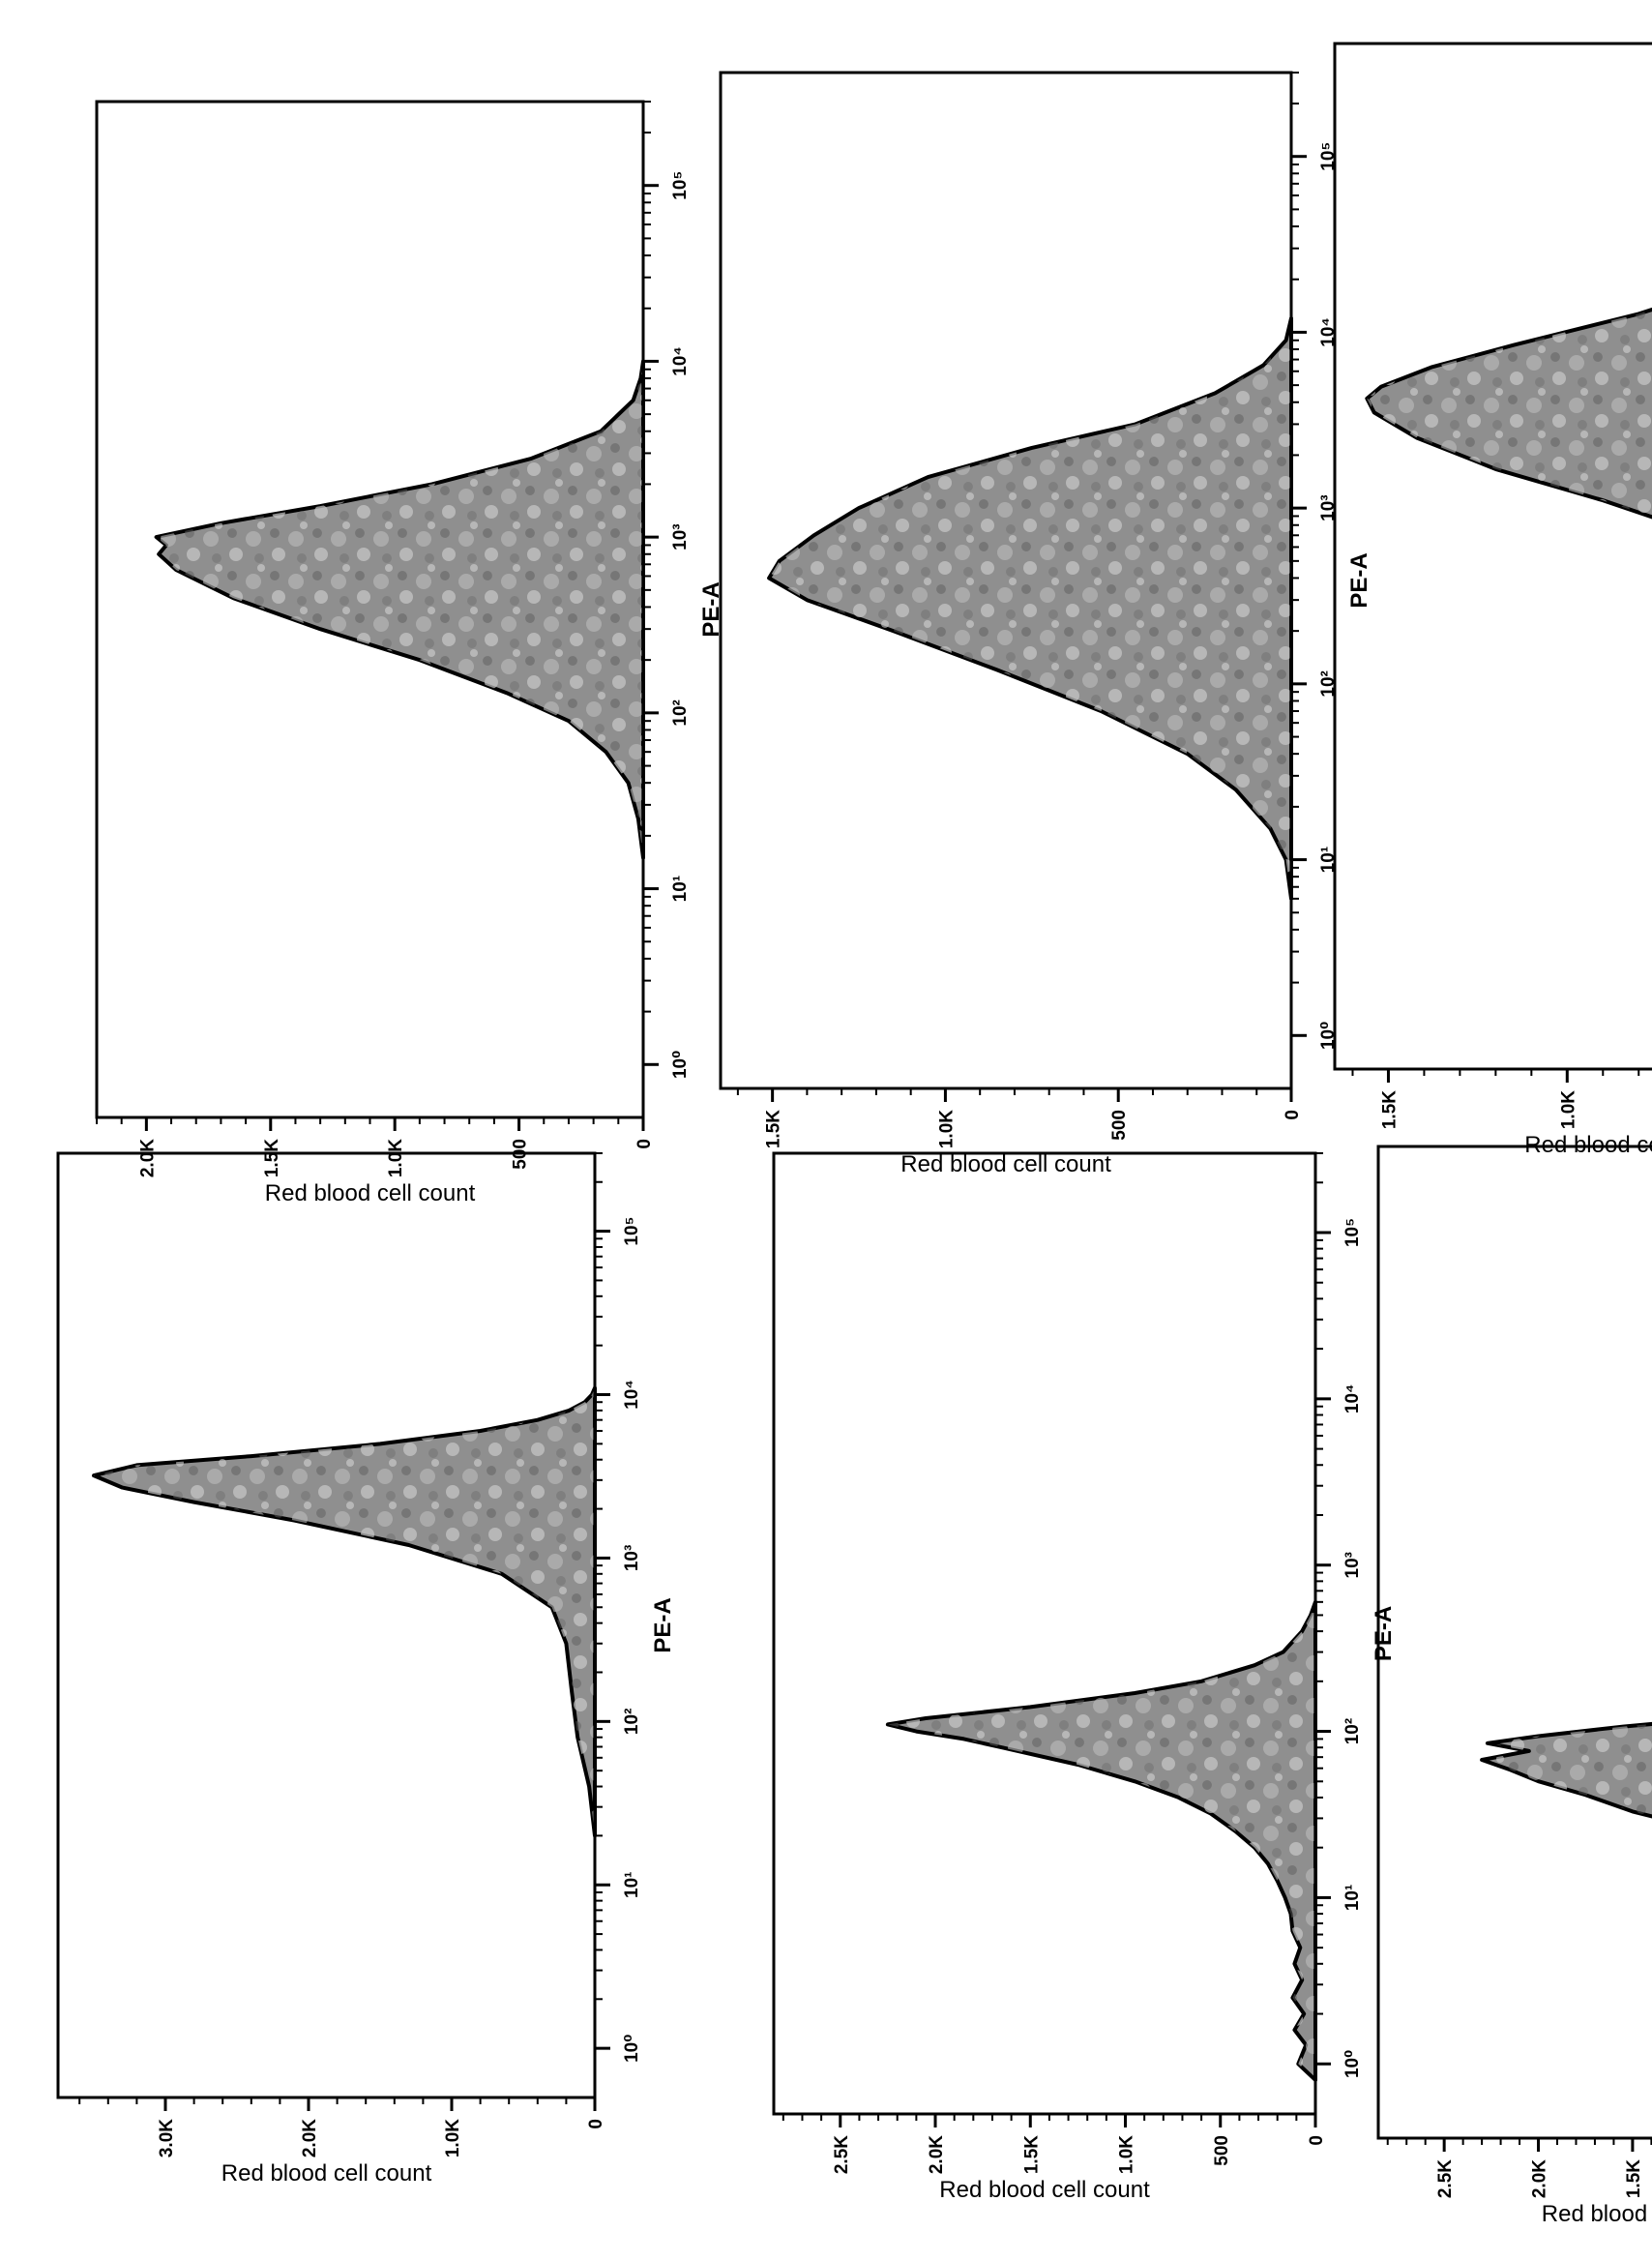  I want to click on y-tick-label: 3.0K, so click(167, 2138).